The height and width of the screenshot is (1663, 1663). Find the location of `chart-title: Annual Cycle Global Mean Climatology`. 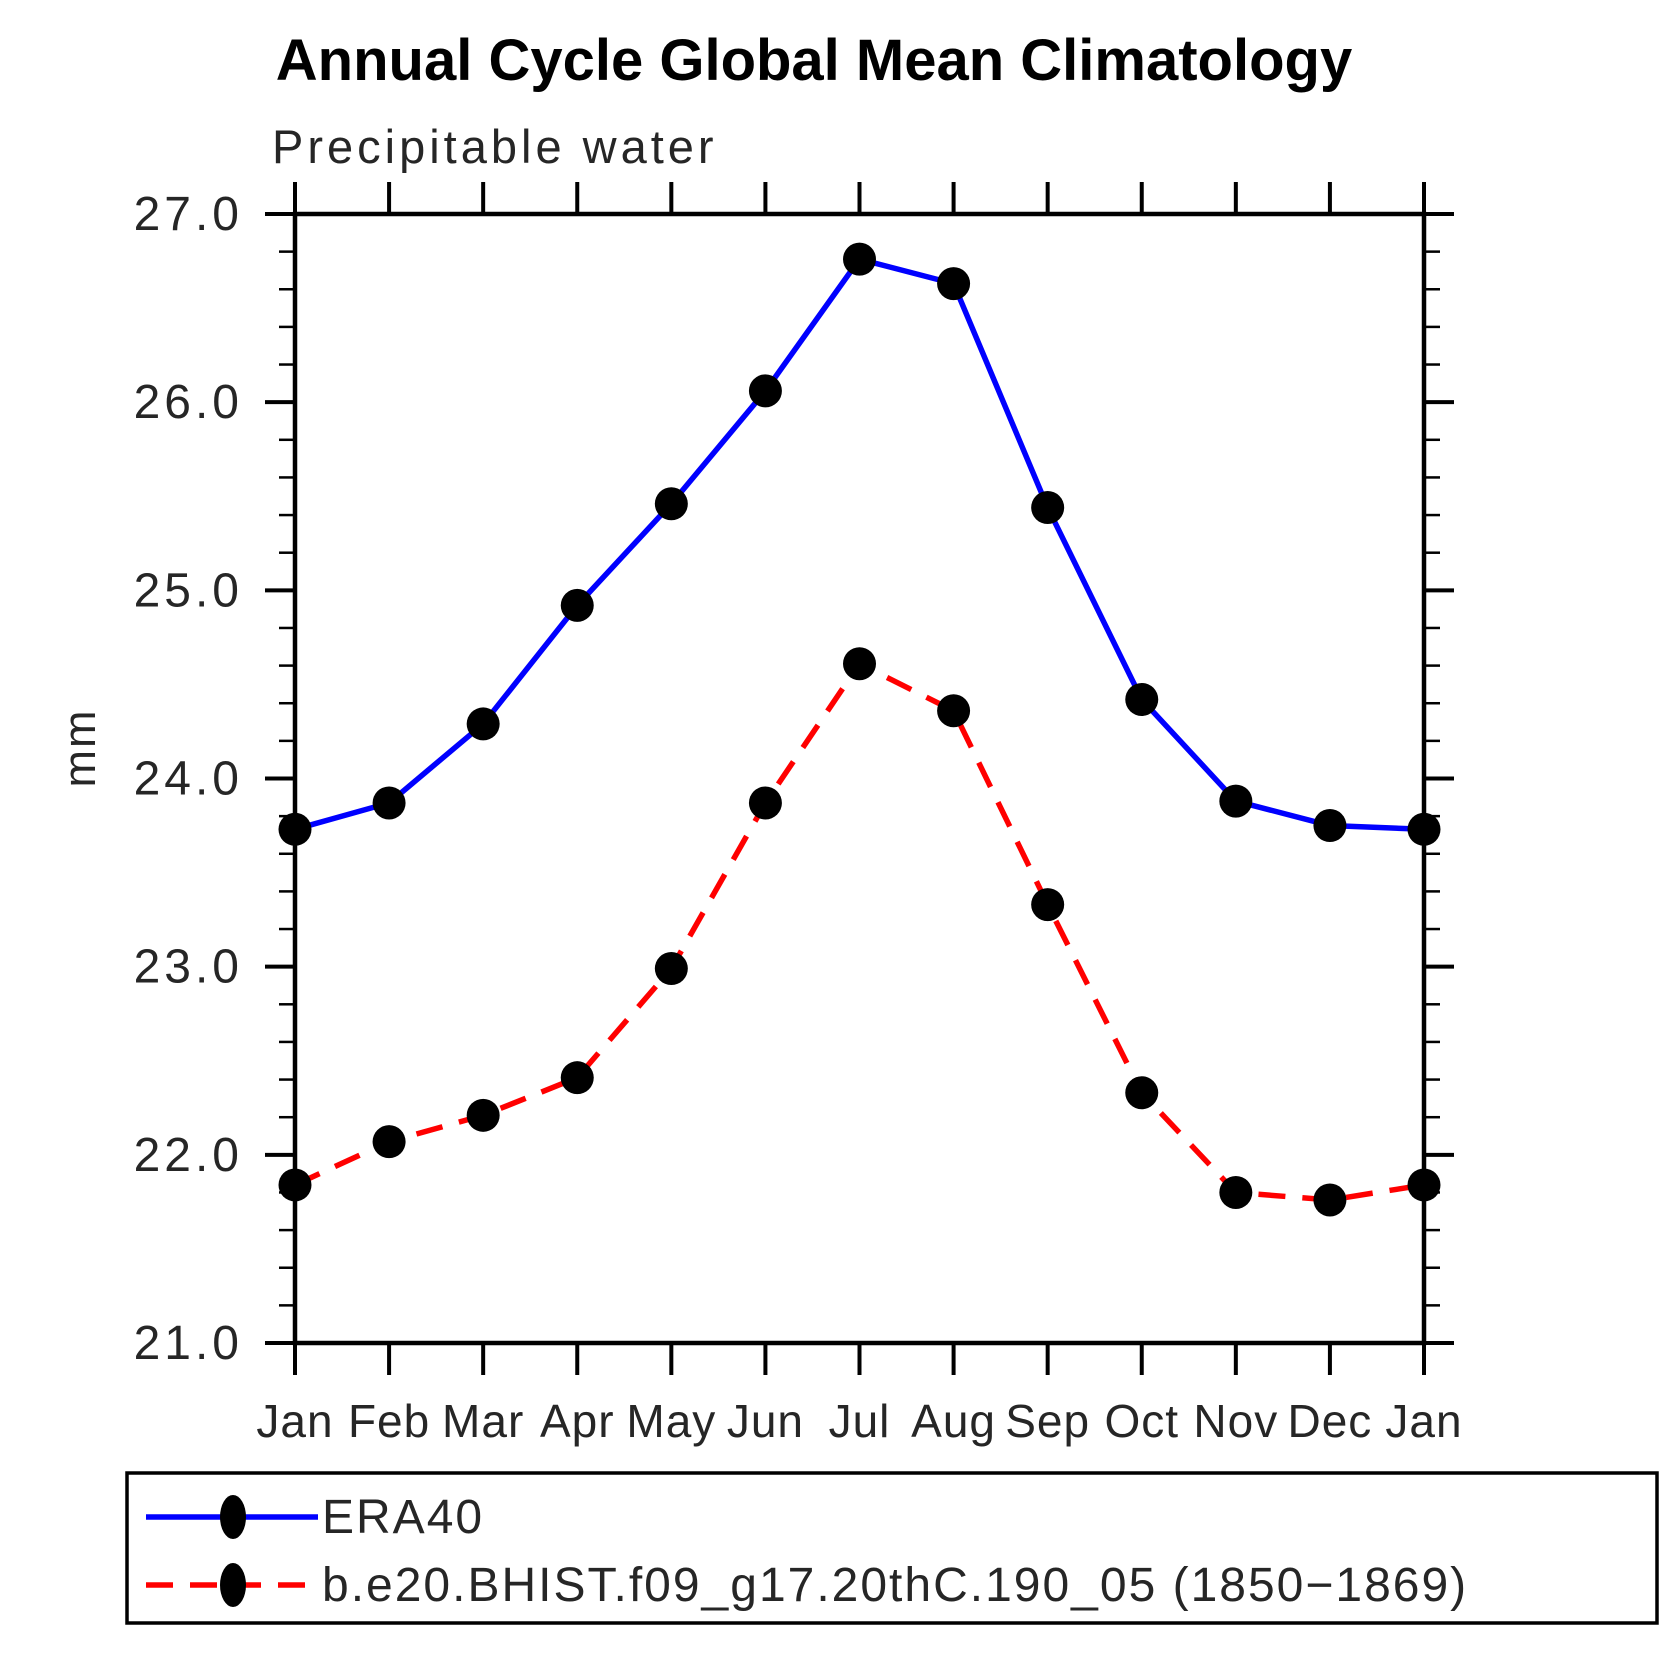

chart-title: Annual Cycle Global Mean Climatology is located at coordinates (814, 60).